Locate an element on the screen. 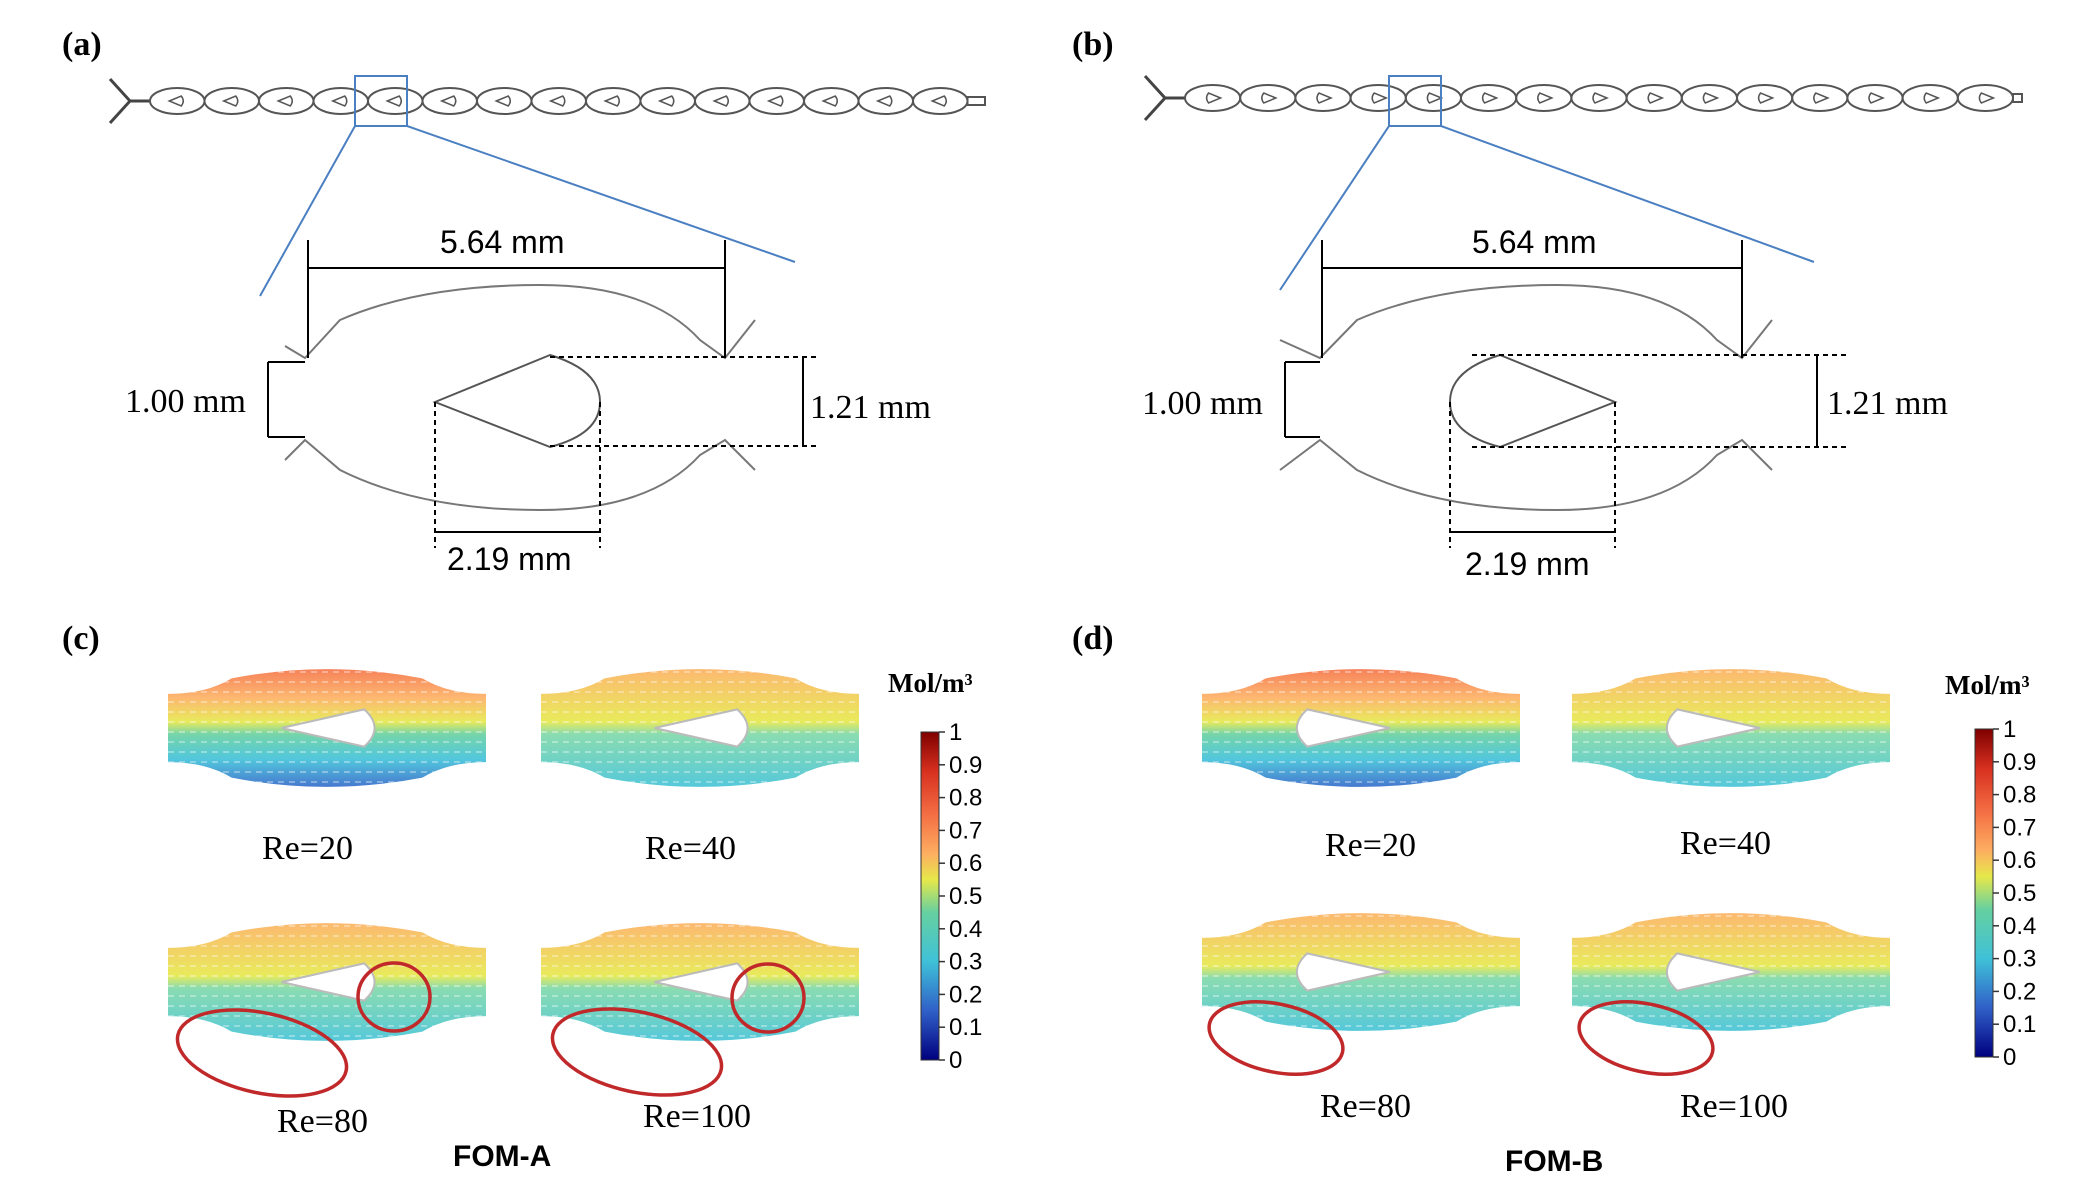  unit-outline-top-b is located at coordinates (1526, 321).